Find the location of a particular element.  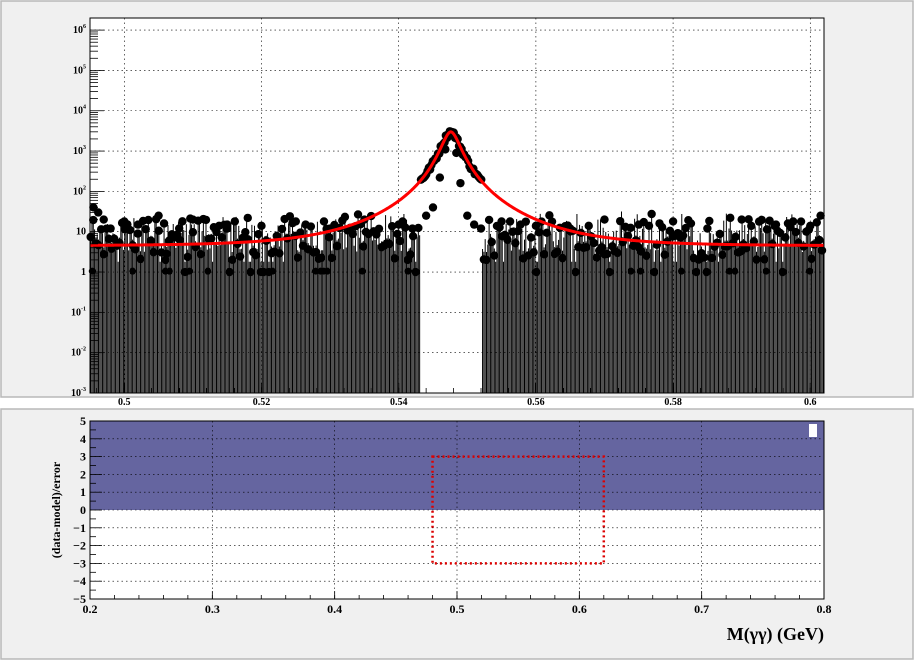

fit-curve is located at coordinates (457, 188).